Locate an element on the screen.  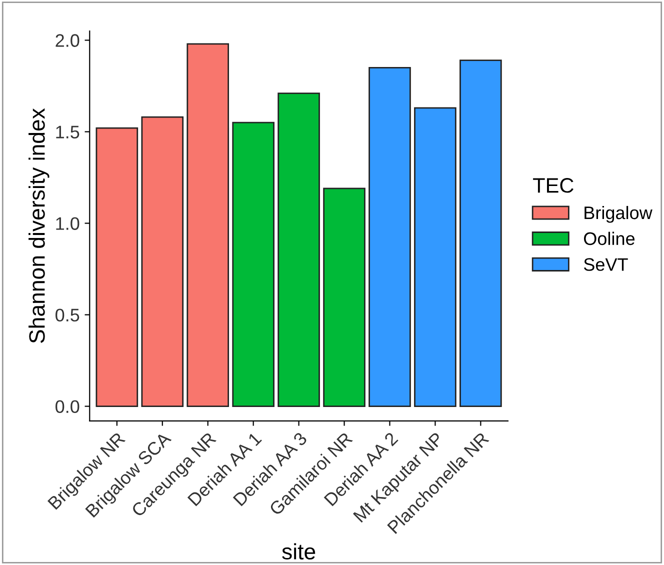
y-tick-label: 1.5 is located at coordinates (68, 132).